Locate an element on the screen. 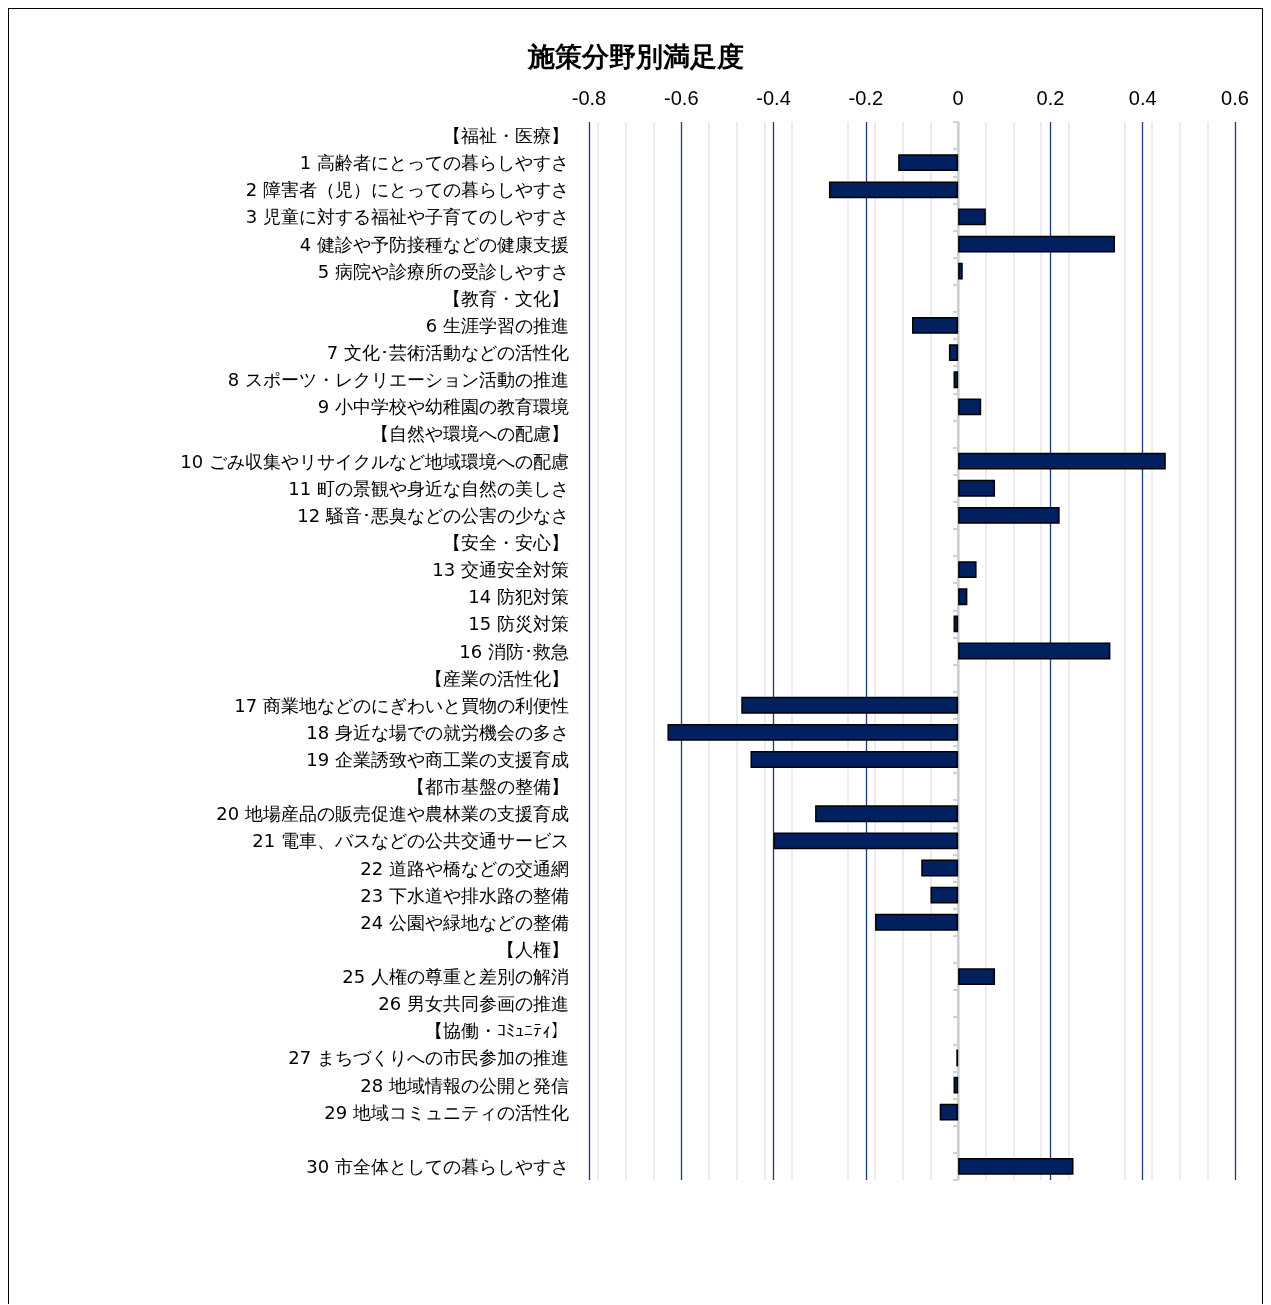 The width and height of the screenshot is (1271, 1305). y-tick-label: 15 防災対策 is located at coordinates (518, 624).